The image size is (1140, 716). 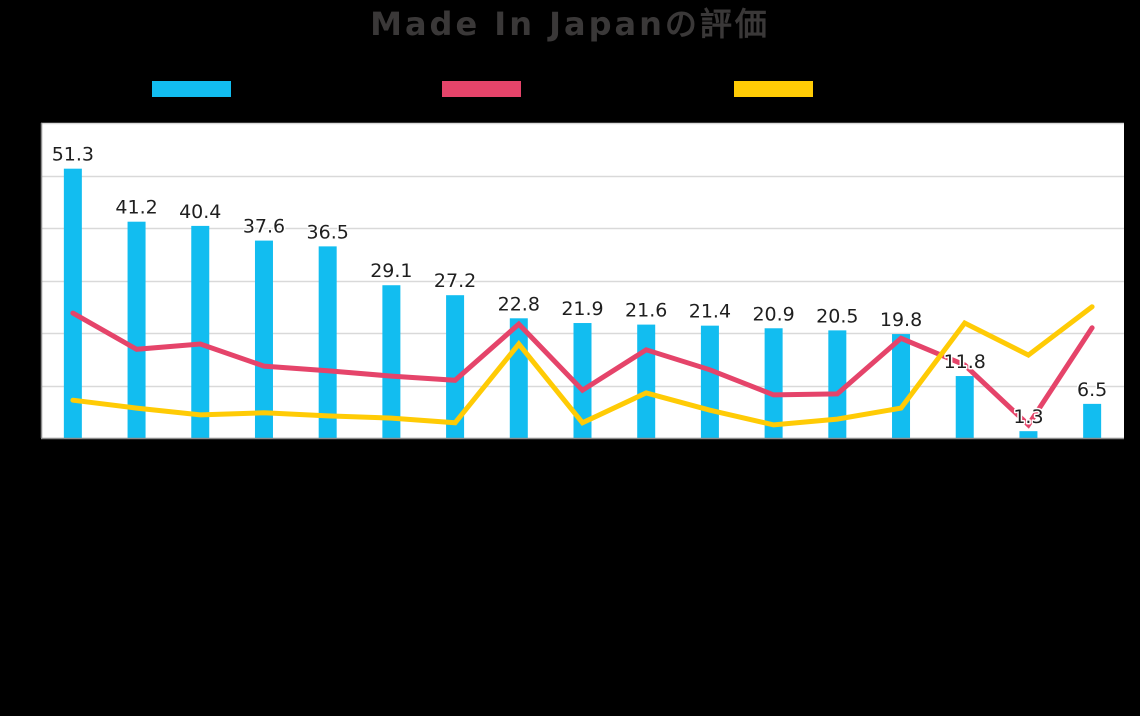 I want to click on legend-item-bar-series, so click(x=196, y=89).